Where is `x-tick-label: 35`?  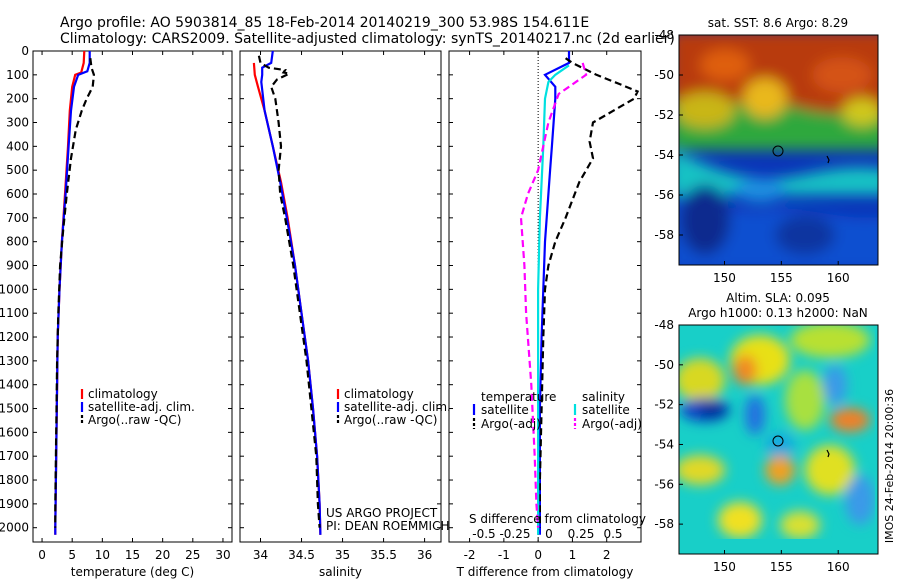 x-tick-label: 35 is located at coordinates (342, 555).